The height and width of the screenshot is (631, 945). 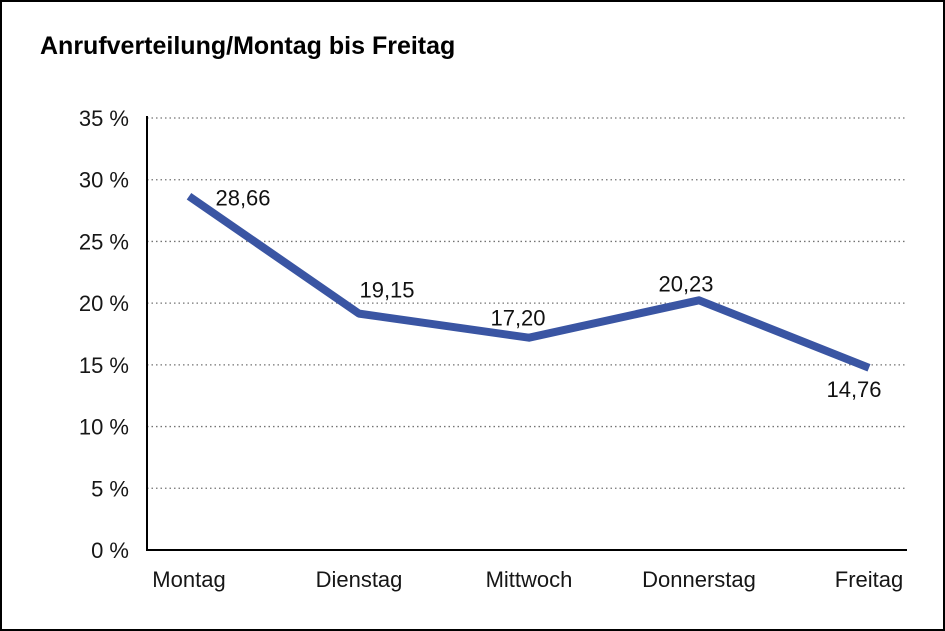 What do you see at coordinates (517, 318) in the screenshot?
I see `data-point-label: 17,20` at bounding box center [517, 318].